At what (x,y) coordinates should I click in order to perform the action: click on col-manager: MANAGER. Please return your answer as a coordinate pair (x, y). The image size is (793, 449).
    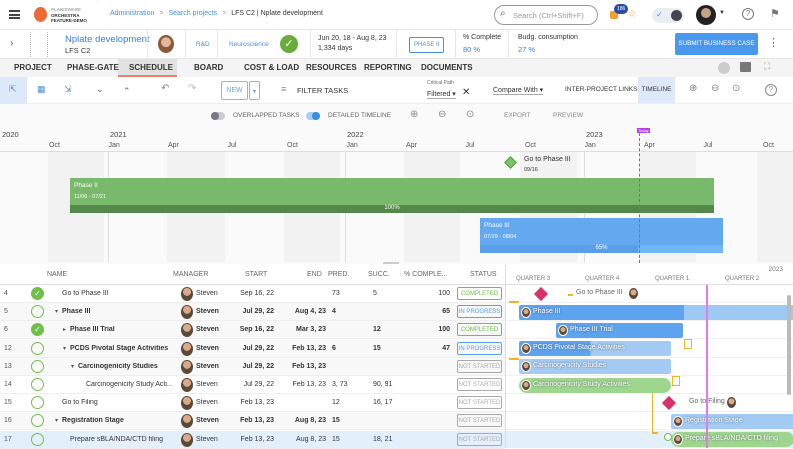
    Looking at the image, I should click on (191, 274).